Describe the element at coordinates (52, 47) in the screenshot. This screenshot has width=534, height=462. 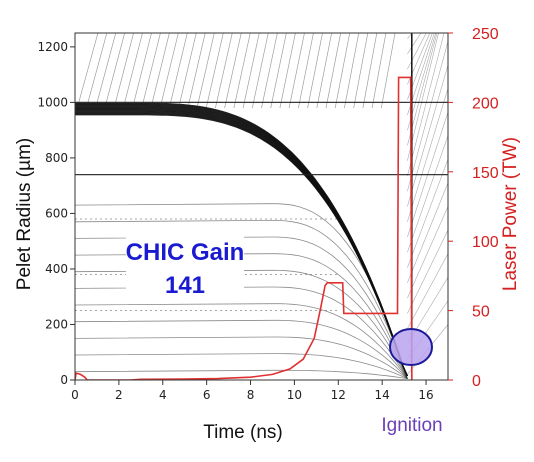
I see `y-tick-label: 1200` at that location.